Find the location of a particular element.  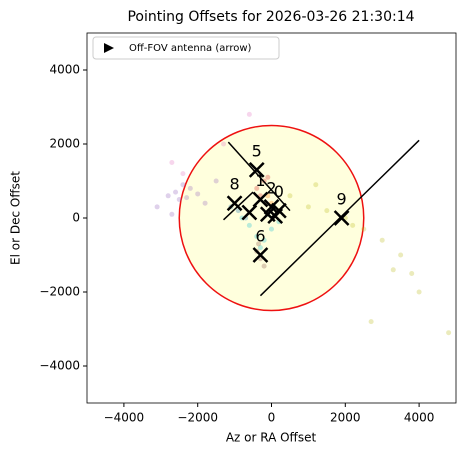

y-tick-label: 2000 is located at coordinates (64, 144).